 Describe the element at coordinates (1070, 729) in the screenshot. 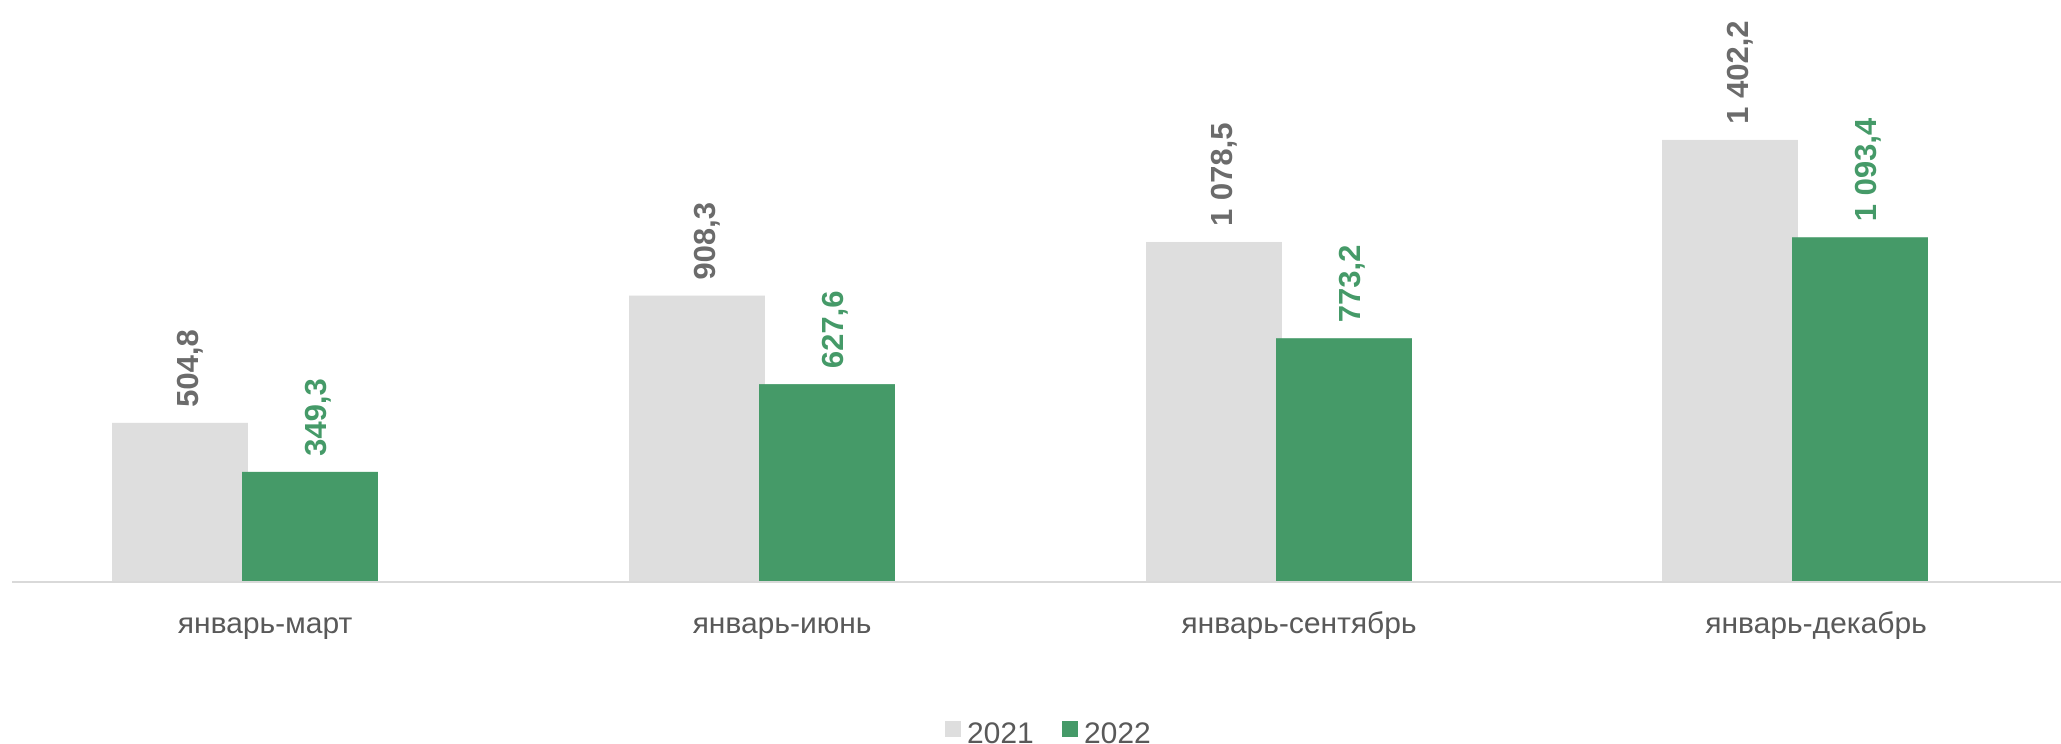

I see `legend-swatch-2022` at that location.